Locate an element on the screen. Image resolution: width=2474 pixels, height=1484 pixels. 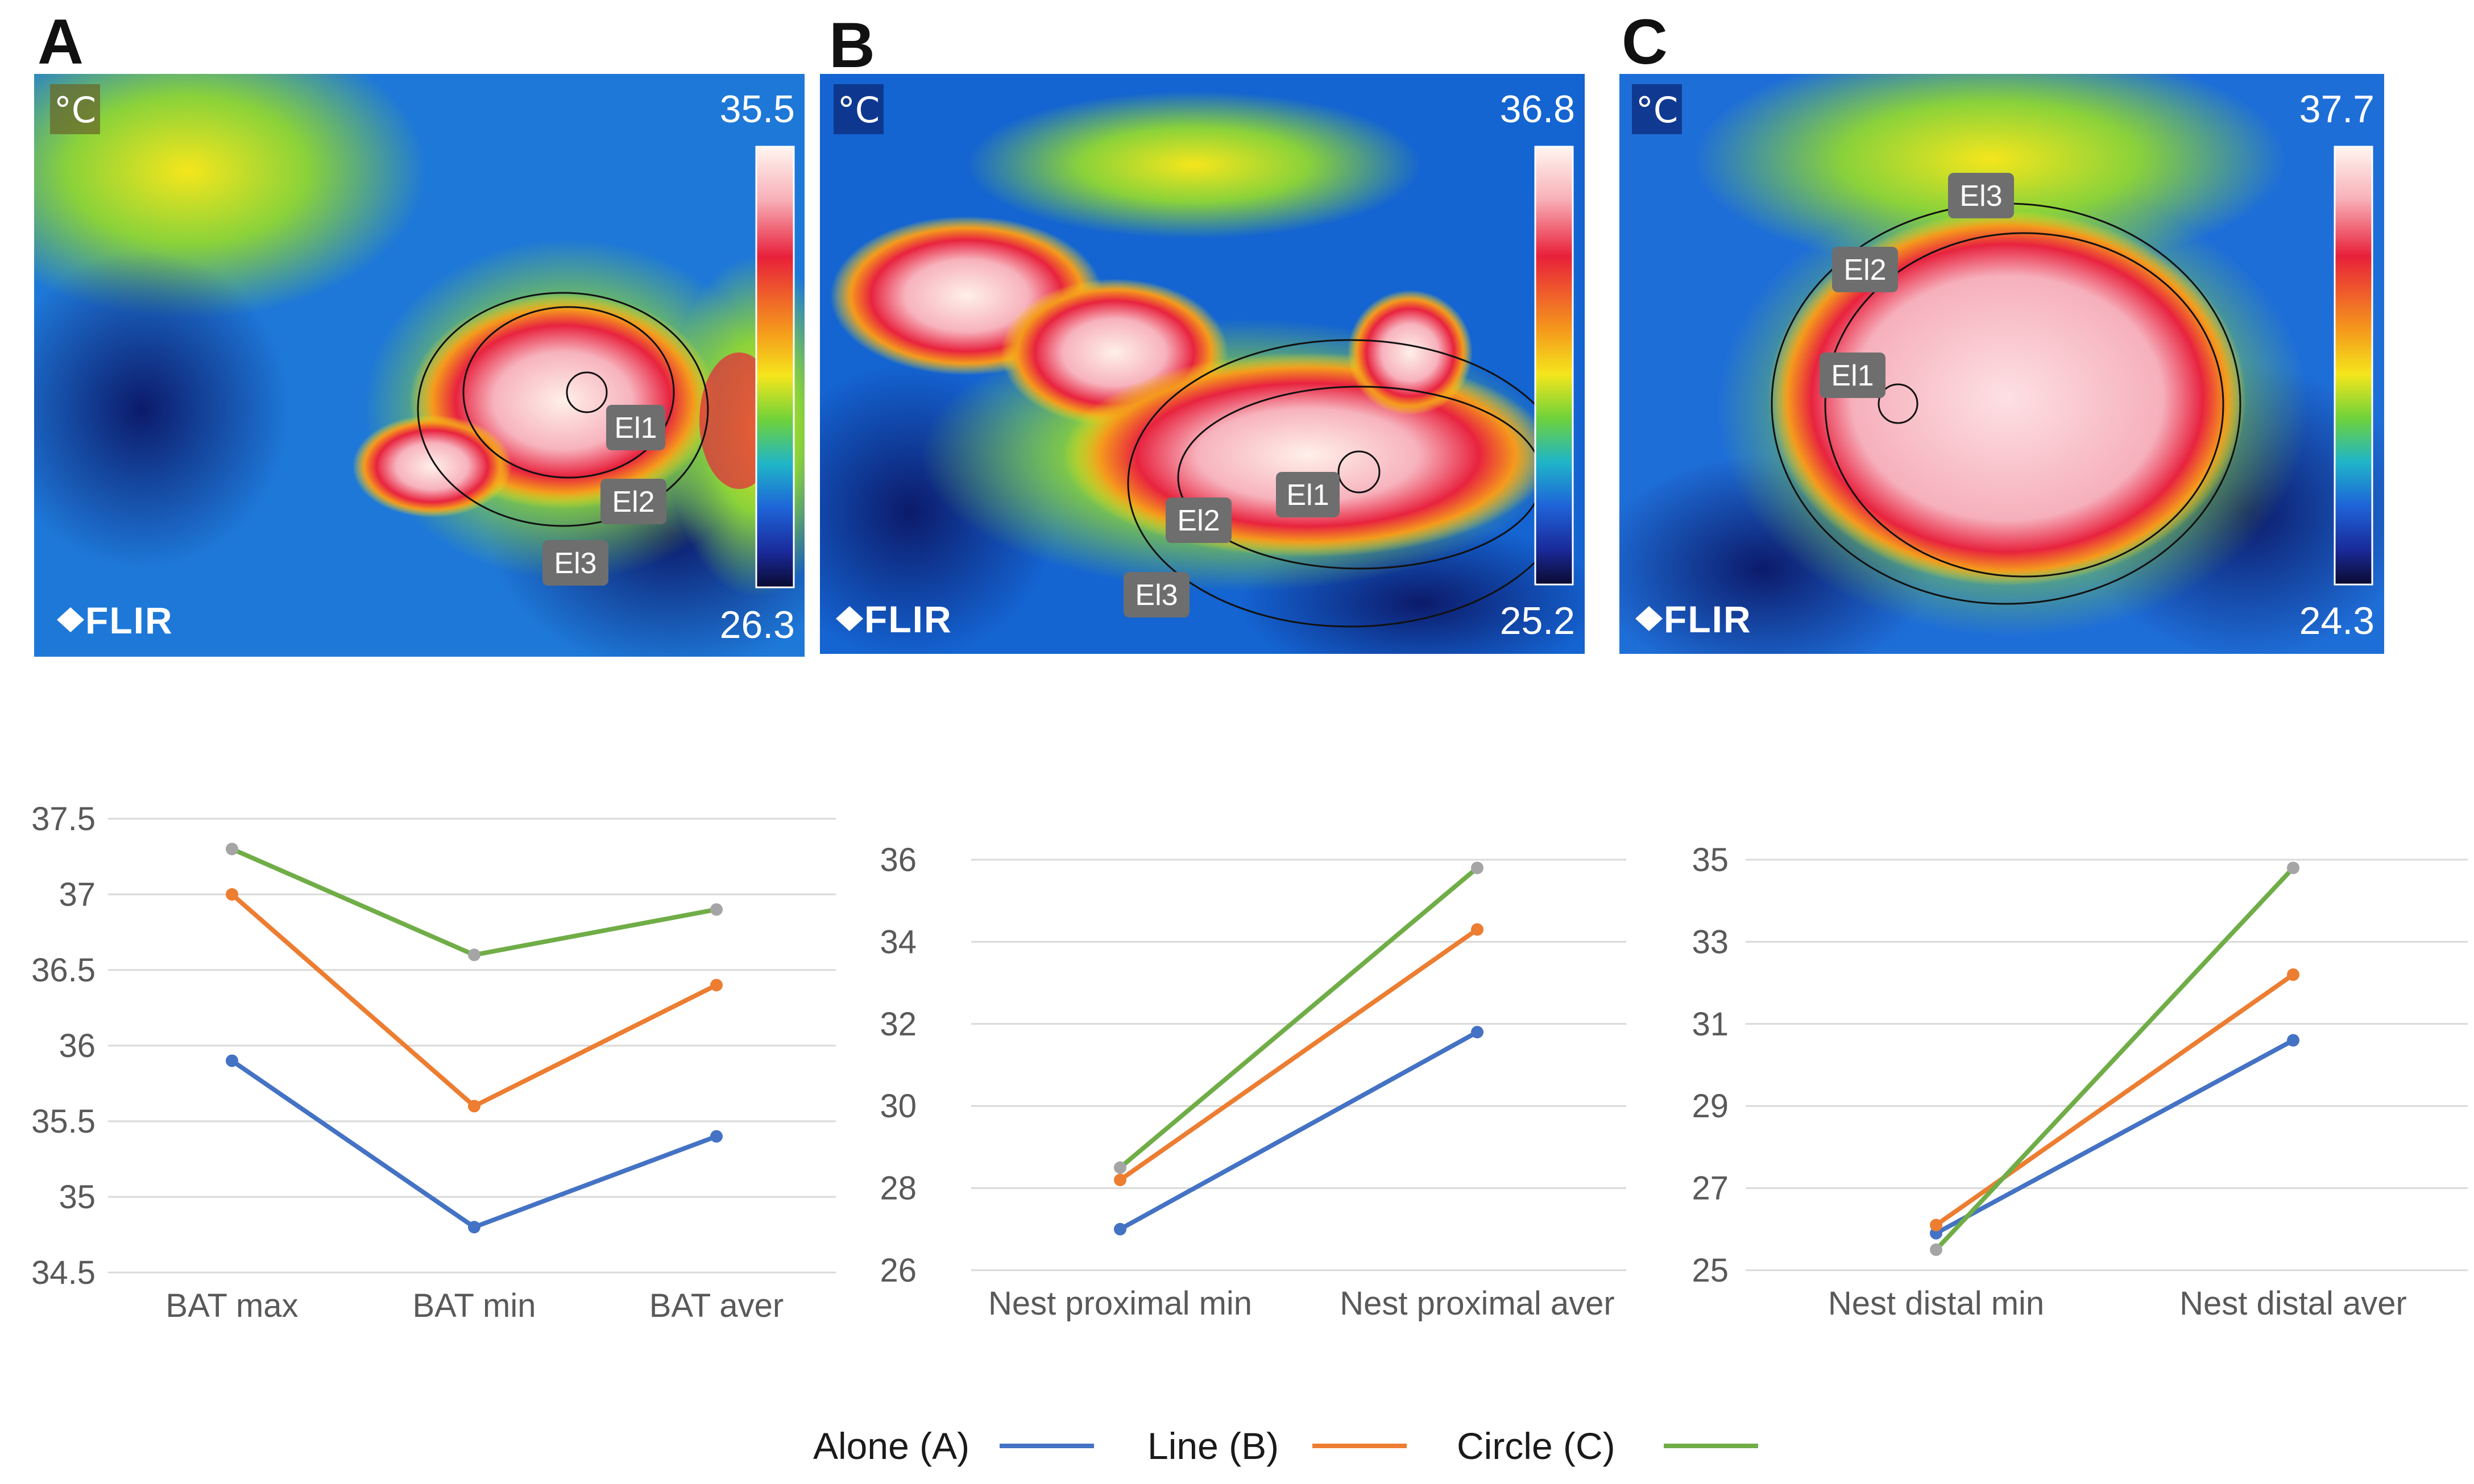
flir-logo-b: FLIR is located at coordinates (894, 619).